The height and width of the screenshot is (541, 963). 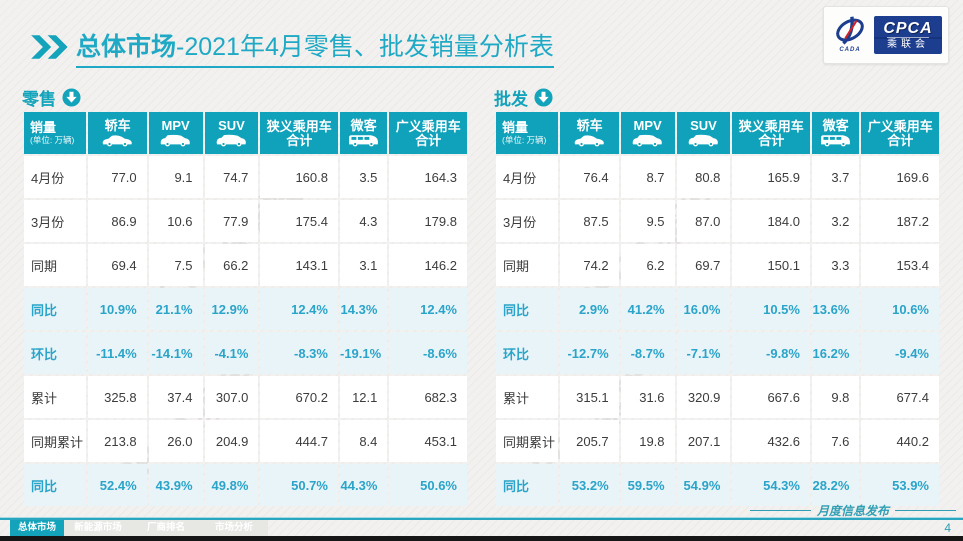 I want to click on cell: 307.0, so click(x=231, y=397).